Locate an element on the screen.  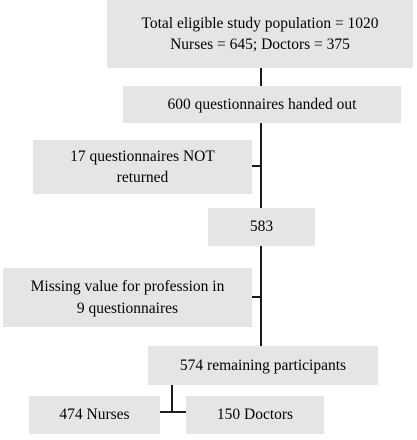
not-returned-line-1: 17 questionnaires NOT is located at coordinates (142, 156).